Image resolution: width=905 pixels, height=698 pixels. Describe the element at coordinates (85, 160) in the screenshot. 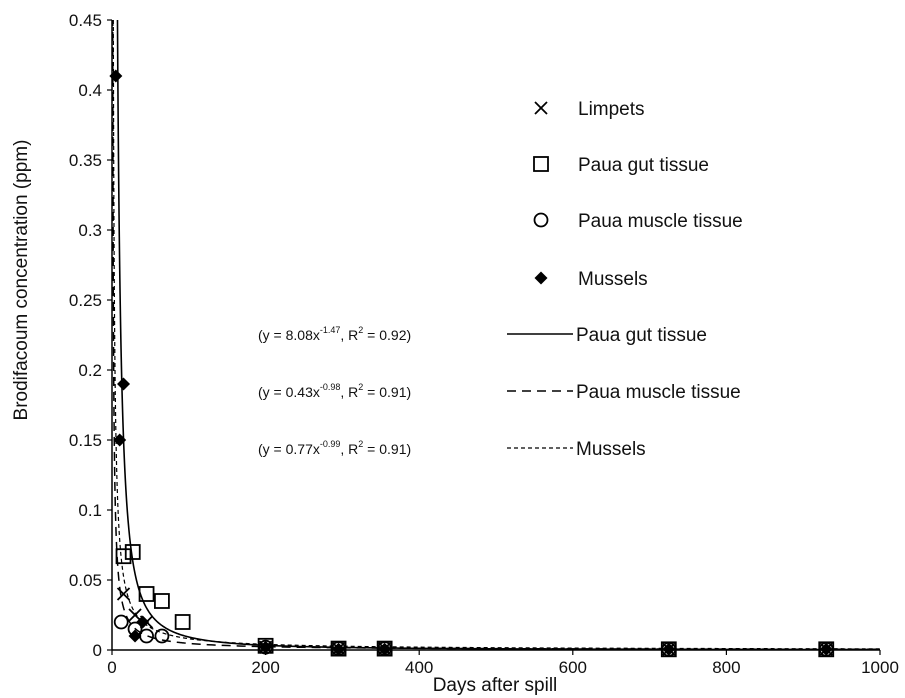

I see `y-tick-label: 0.35` at that location.